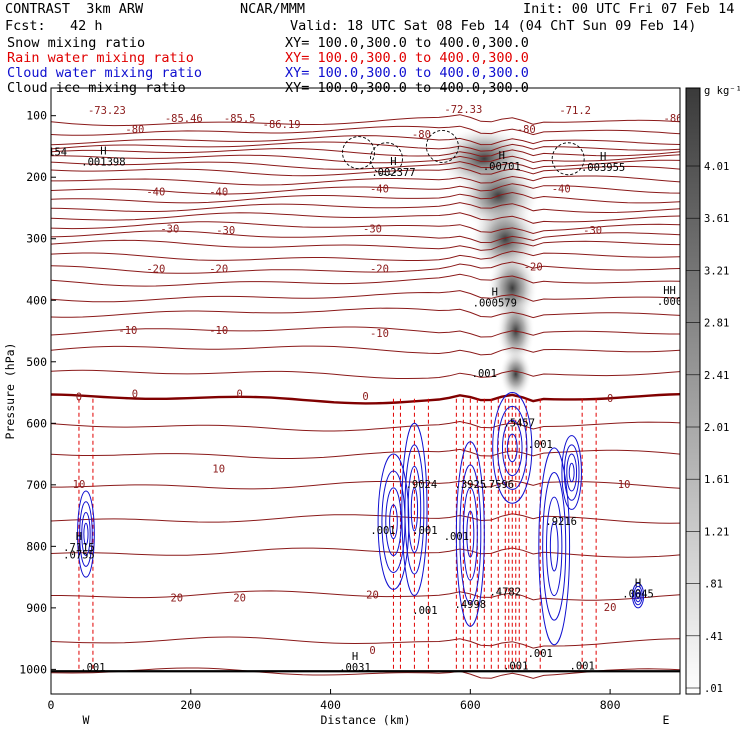 This screenshot has width=740, height=740. Describe the element at coordinates (519, 423) in the screenshot. I see `extremum-label: .5457` at that location.